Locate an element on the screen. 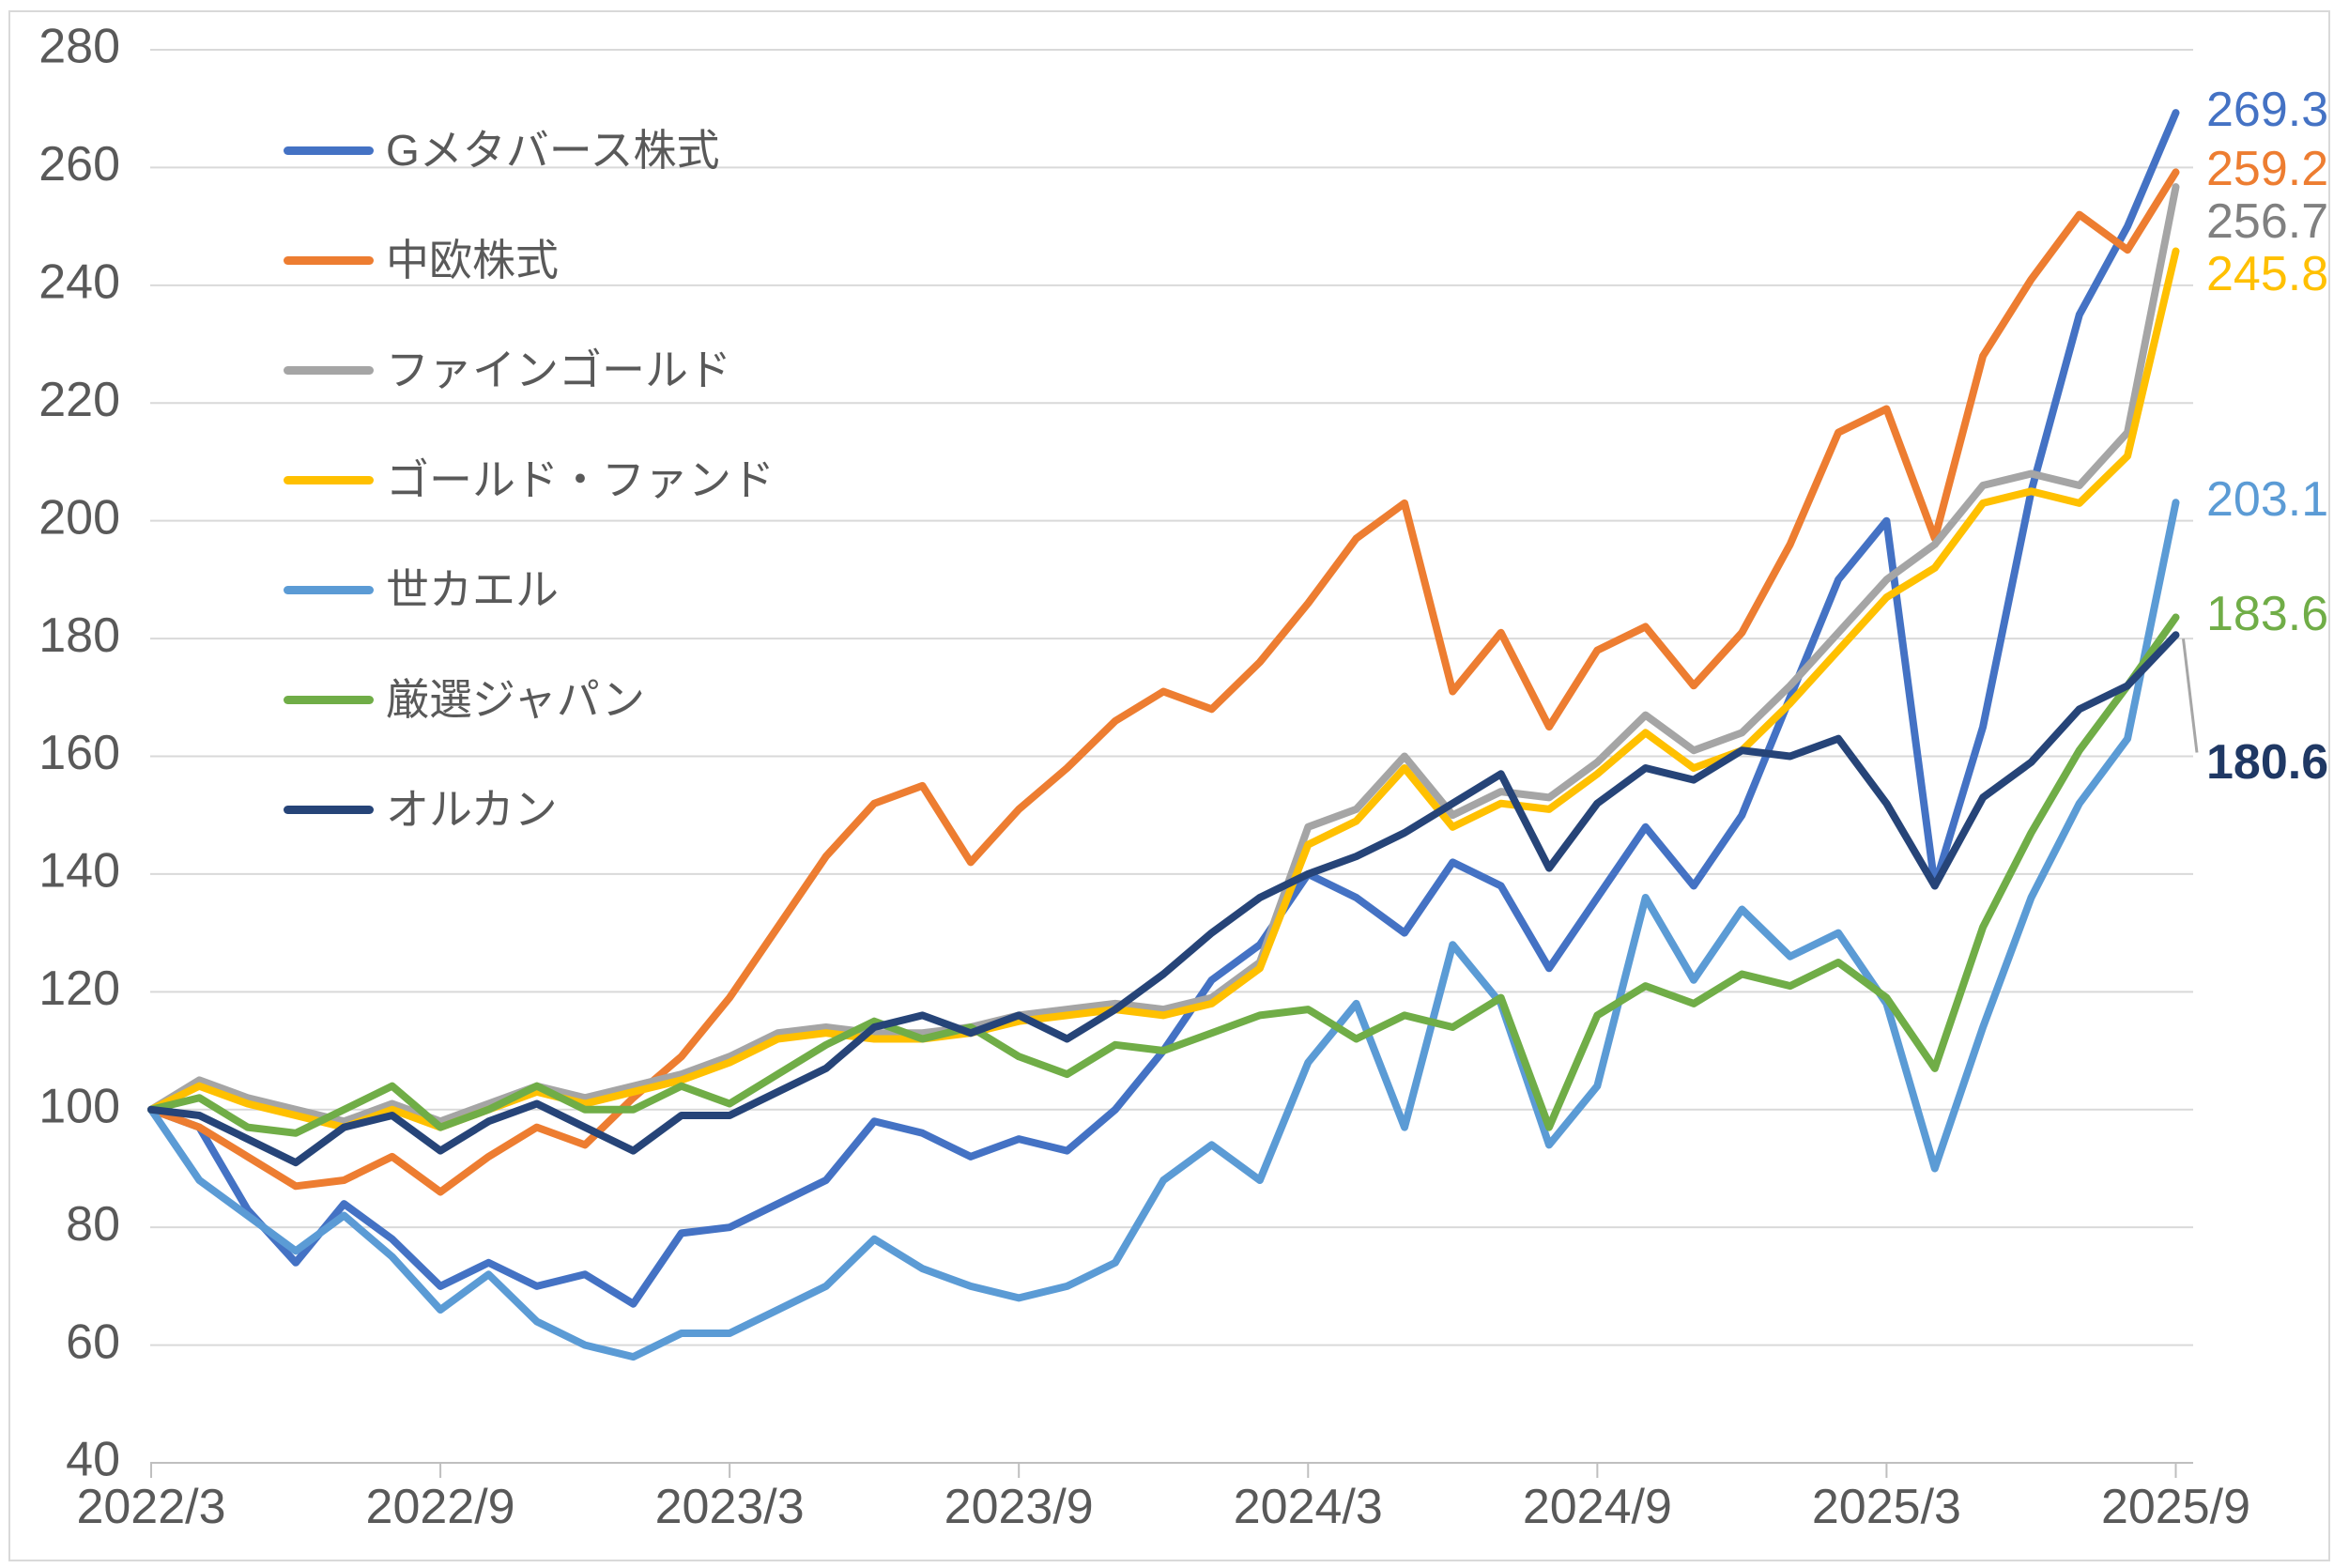 The width and height of the screenshot is (2349, 1568). y-axis-tick-label: 140 is located at coordinates (79, 872).